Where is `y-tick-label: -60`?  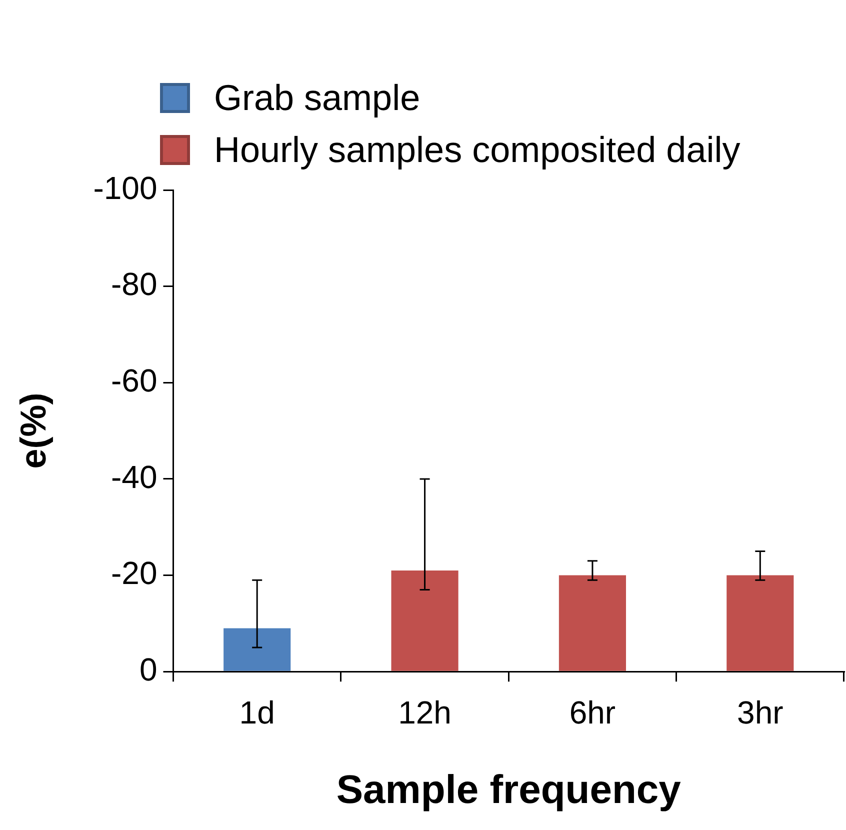
y-tick-label: -60 is located at coordinates (134, 380).